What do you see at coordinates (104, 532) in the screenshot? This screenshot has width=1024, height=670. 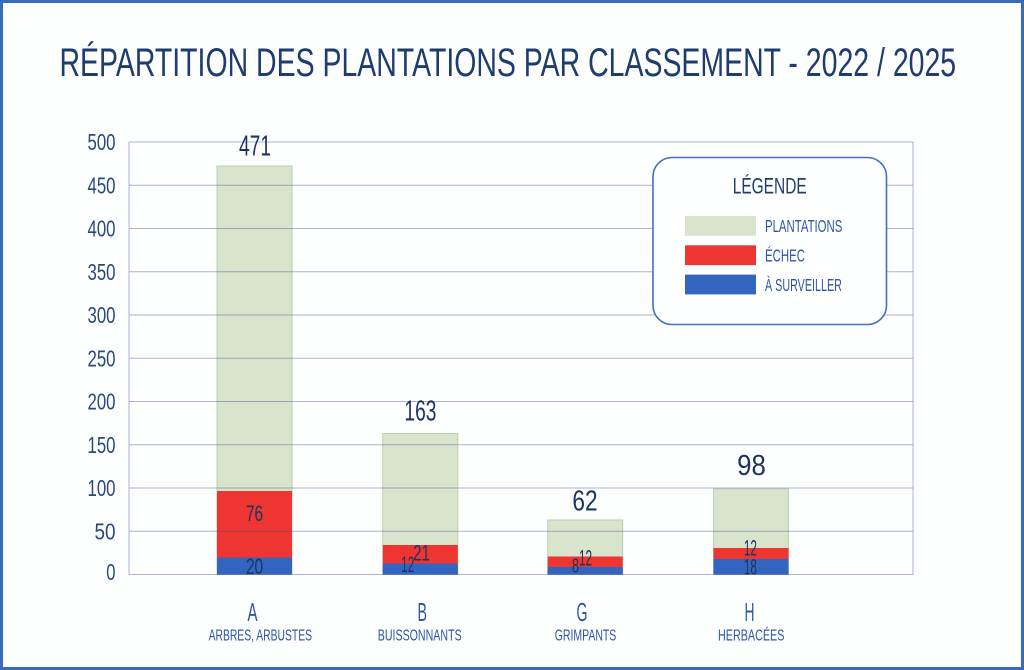 I see `svg-text: 50` at bounding box center [104, 532].